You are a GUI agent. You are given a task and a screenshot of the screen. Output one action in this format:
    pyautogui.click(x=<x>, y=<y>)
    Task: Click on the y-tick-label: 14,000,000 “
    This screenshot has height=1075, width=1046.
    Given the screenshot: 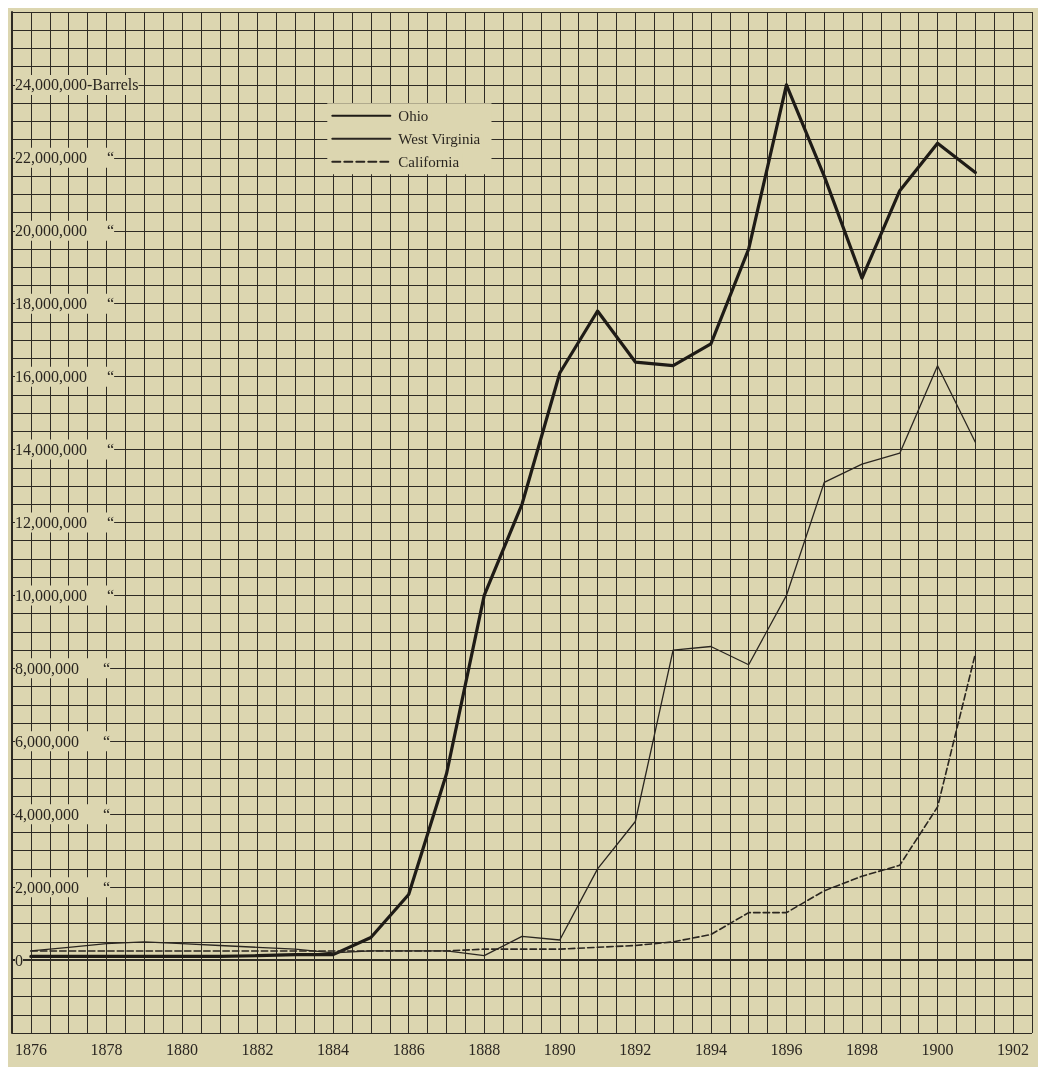 What is the action you would take?
    pyautogui.click(x=65, y=450)
    